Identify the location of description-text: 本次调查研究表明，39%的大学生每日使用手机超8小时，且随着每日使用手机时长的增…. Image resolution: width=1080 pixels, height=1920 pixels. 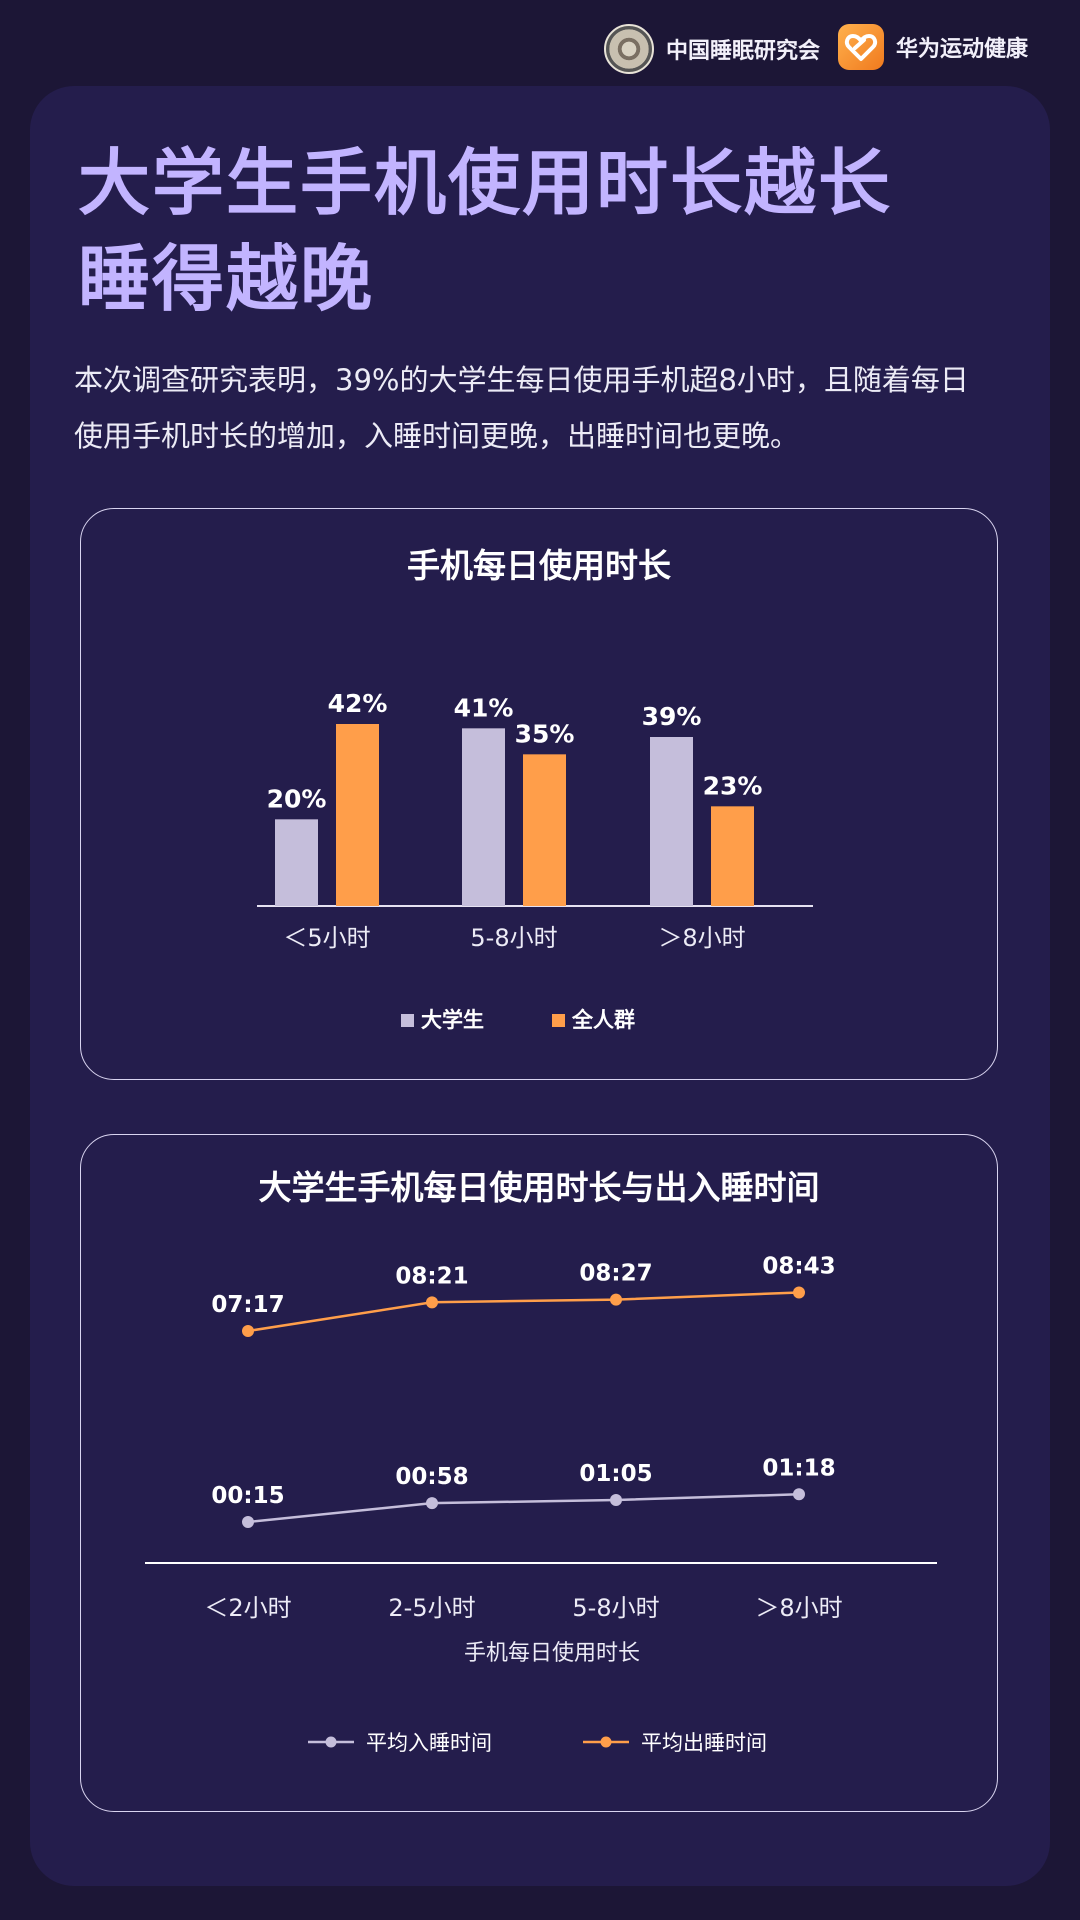
(521, 408).